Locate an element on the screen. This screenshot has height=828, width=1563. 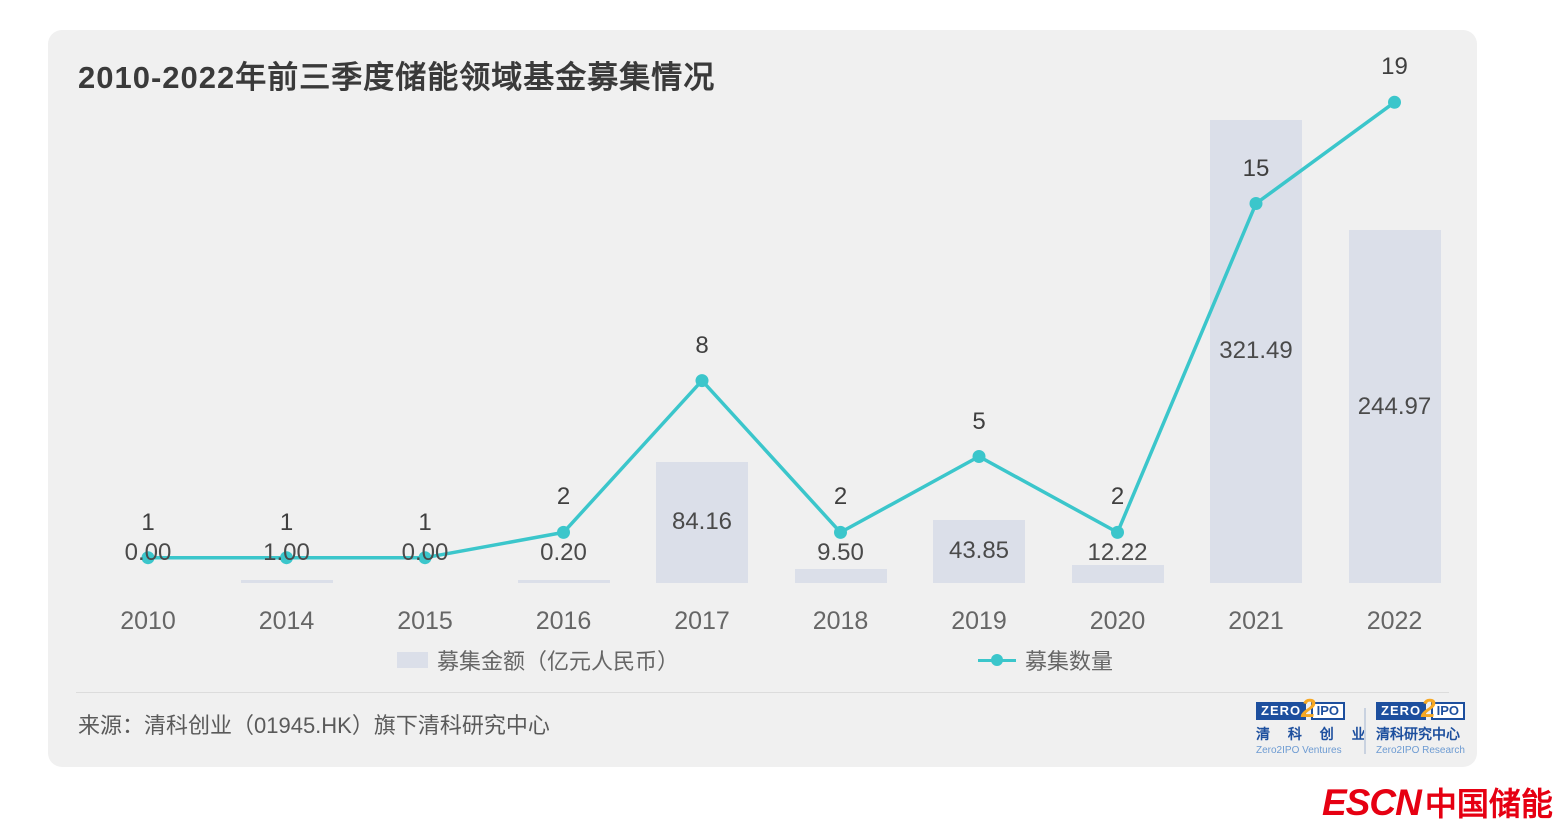
x-tick-label: 2021 is located at coordinates (1256, 621).